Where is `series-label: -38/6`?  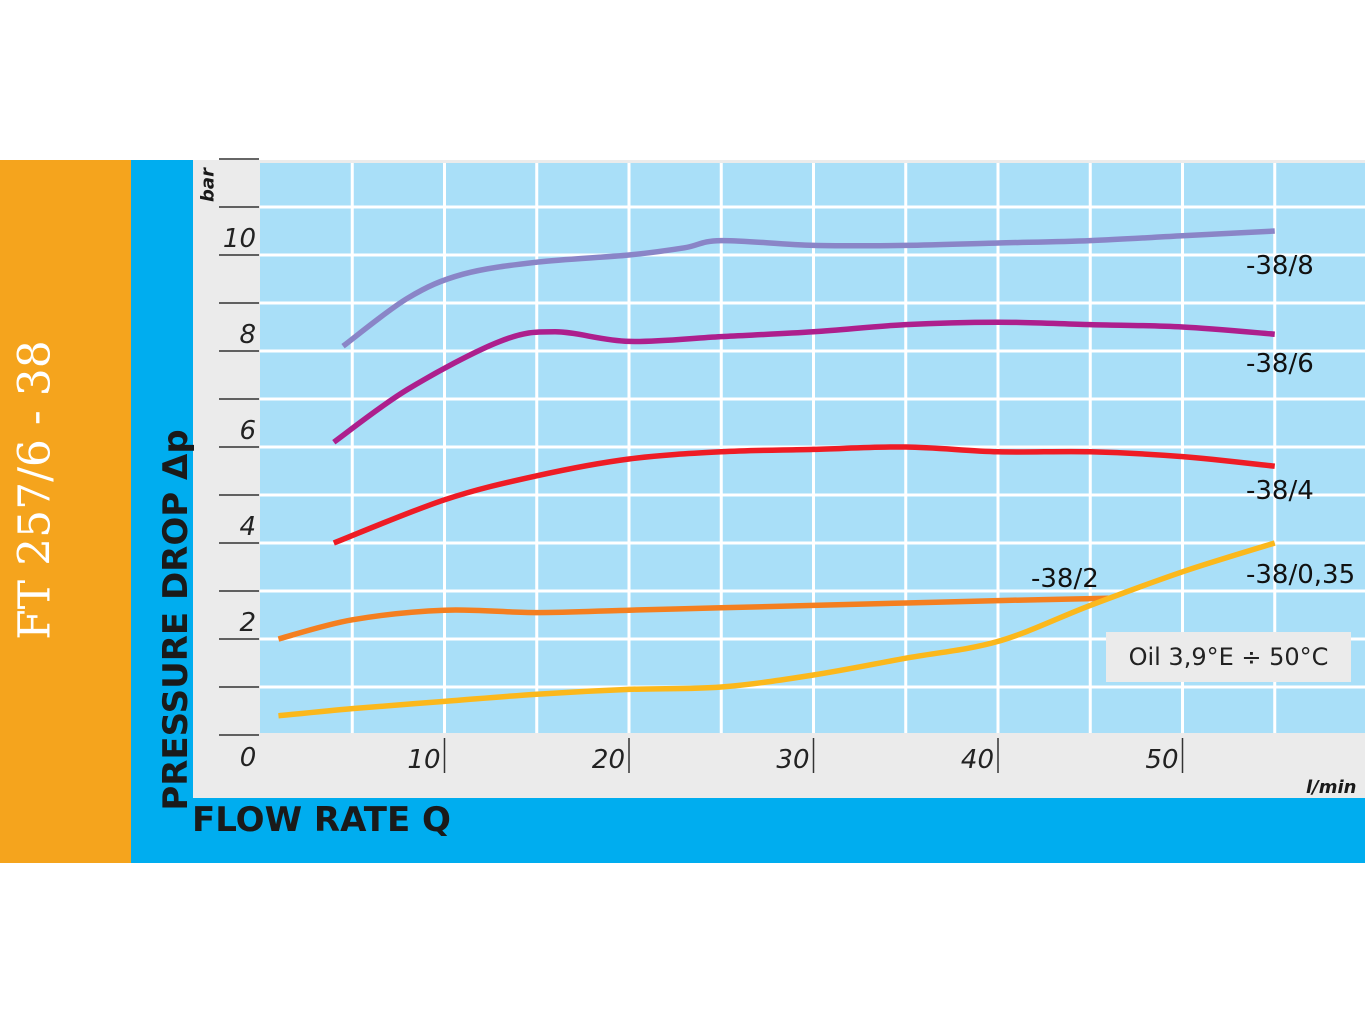 series-label: -38/6 is located at coordinates (1280, 364).